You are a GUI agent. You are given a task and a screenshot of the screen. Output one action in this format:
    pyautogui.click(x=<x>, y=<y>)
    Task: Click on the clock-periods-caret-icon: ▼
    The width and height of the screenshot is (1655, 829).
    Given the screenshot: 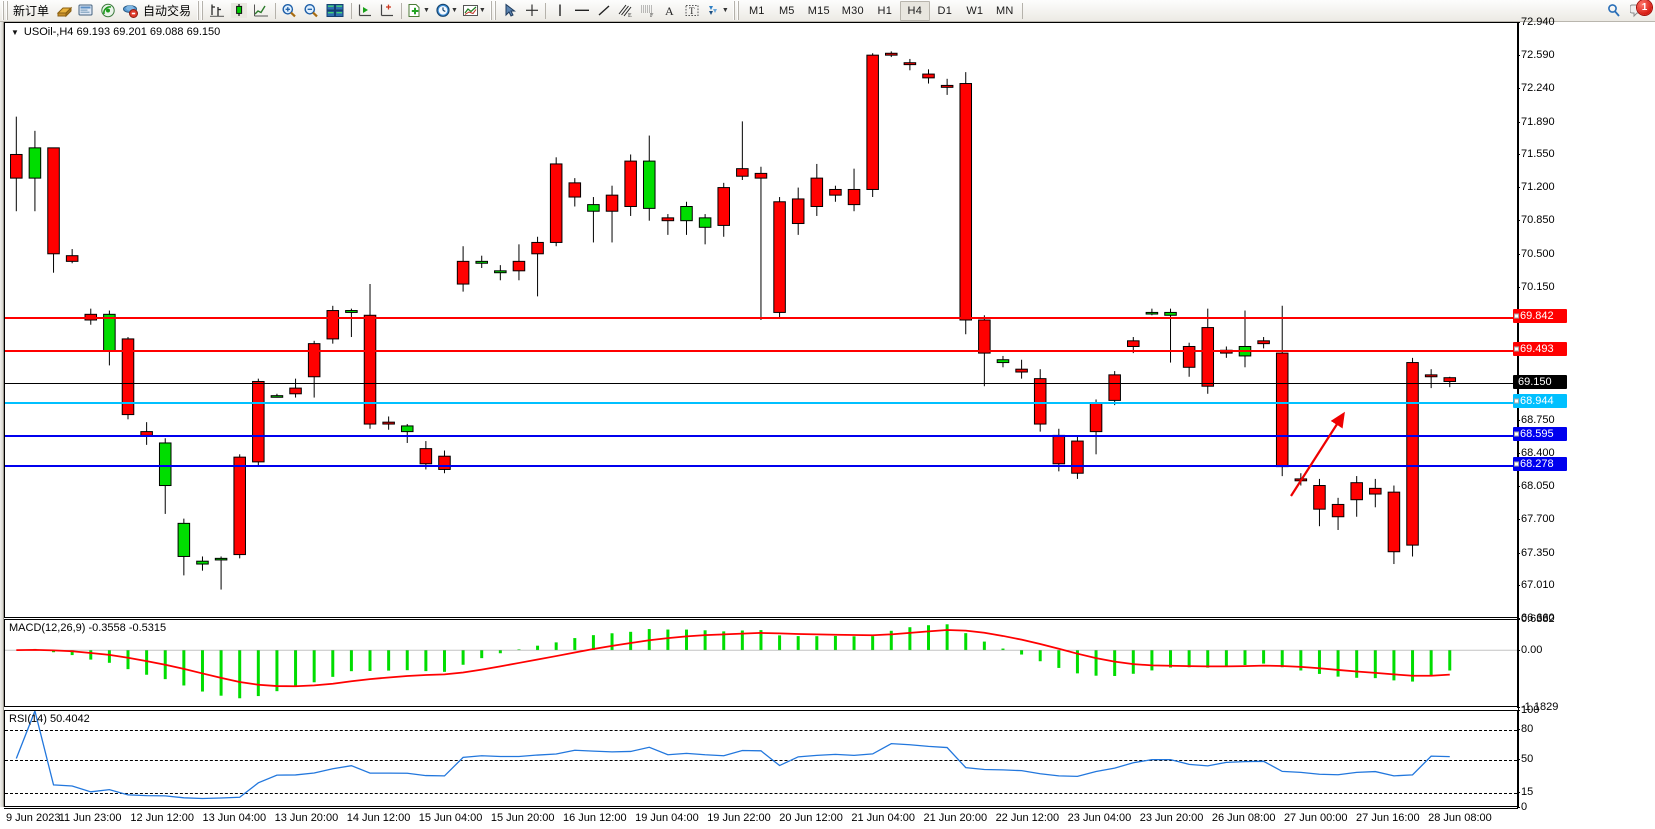 What is the action you would take?
    pyautogui.click(x=454, y=10)
    